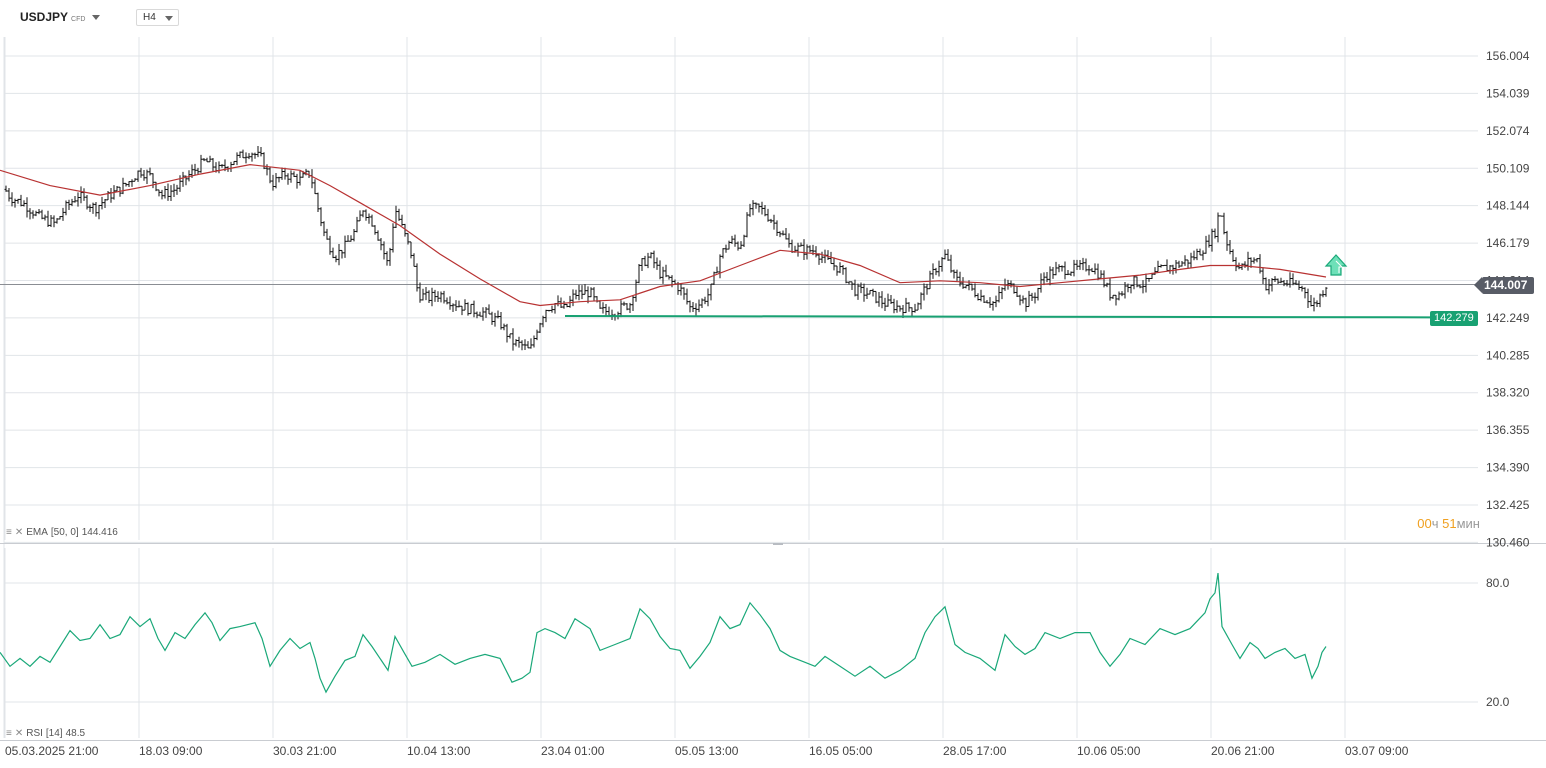 Image resolution: width=1546 pixels, height=768 pixels. I want to click on rsi-legend: ≡ ✕ RSI [14] 48.5, so click(45, 733).